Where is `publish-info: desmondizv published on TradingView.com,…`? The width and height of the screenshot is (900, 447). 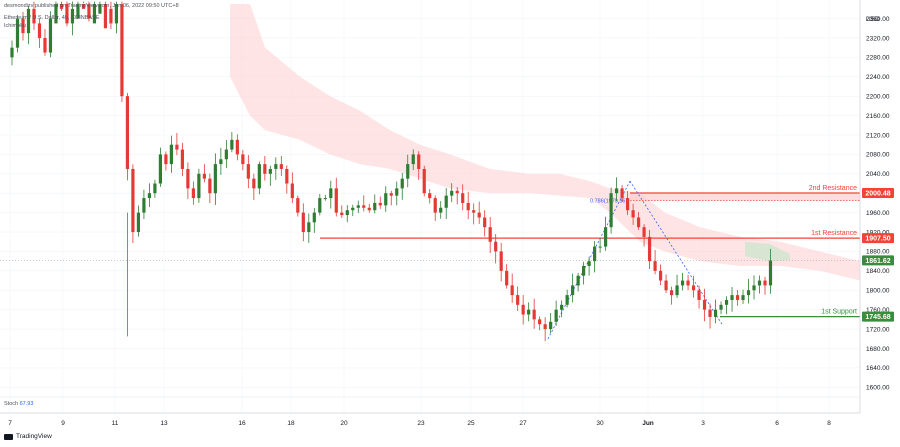
publish-info: desmondizv published on TradingView.com,… is located at coordinates (91, 6).